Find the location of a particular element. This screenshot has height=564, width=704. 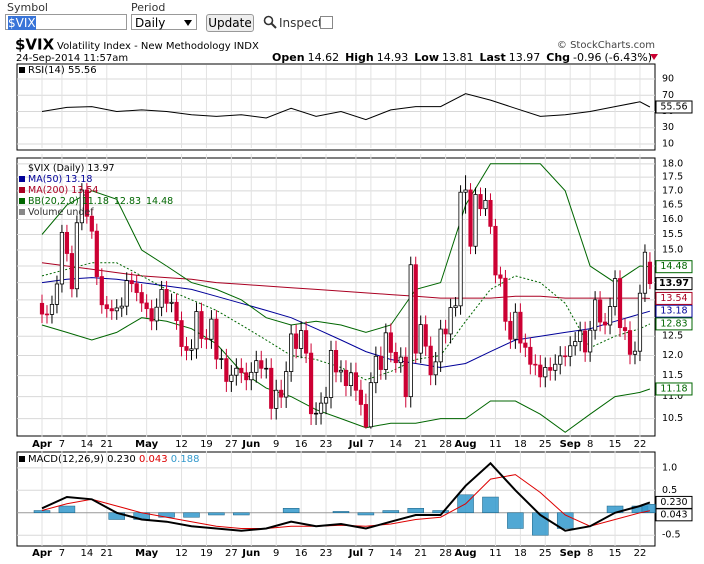

y-tick-label: 12.5 is located at coordinates (672, 336).